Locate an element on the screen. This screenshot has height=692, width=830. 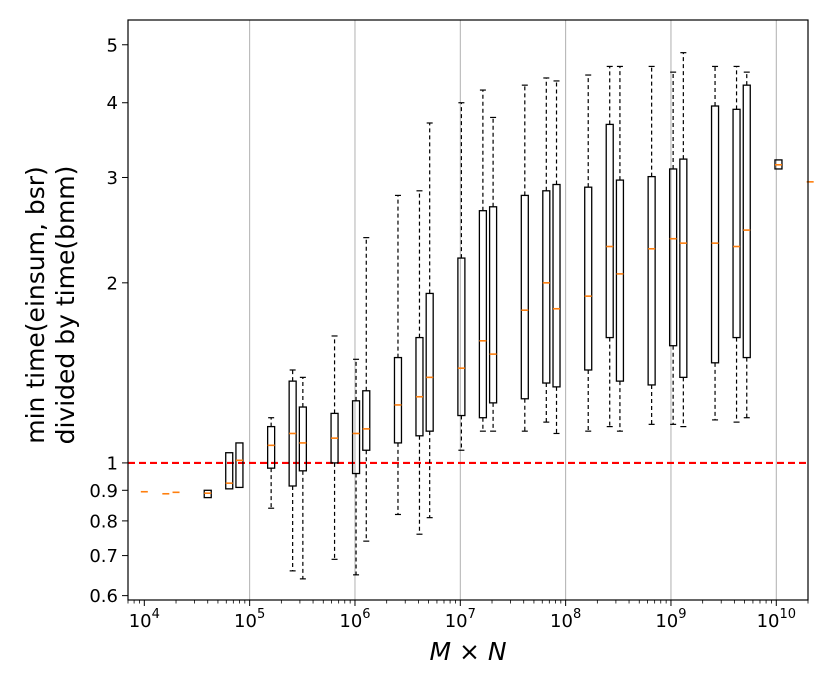
x-axis-label: M × N is located at coordinates (467, 651).